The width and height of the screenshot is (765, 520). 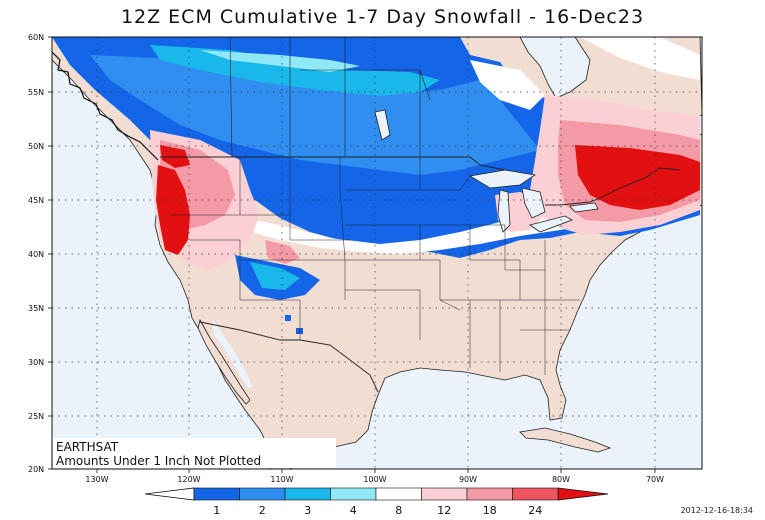 What do you see at coordinates (330, 97) in the screenshot?
I see `province-borders` at bounding box center [330, 97].